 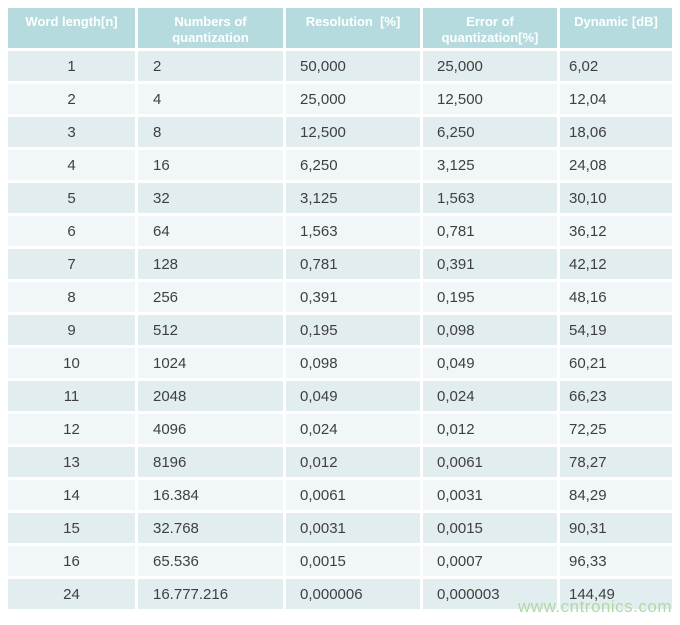 I want to click on table-row: 16 65.536 0,0015 0,0007 96,33, so click(x=340, y=562).